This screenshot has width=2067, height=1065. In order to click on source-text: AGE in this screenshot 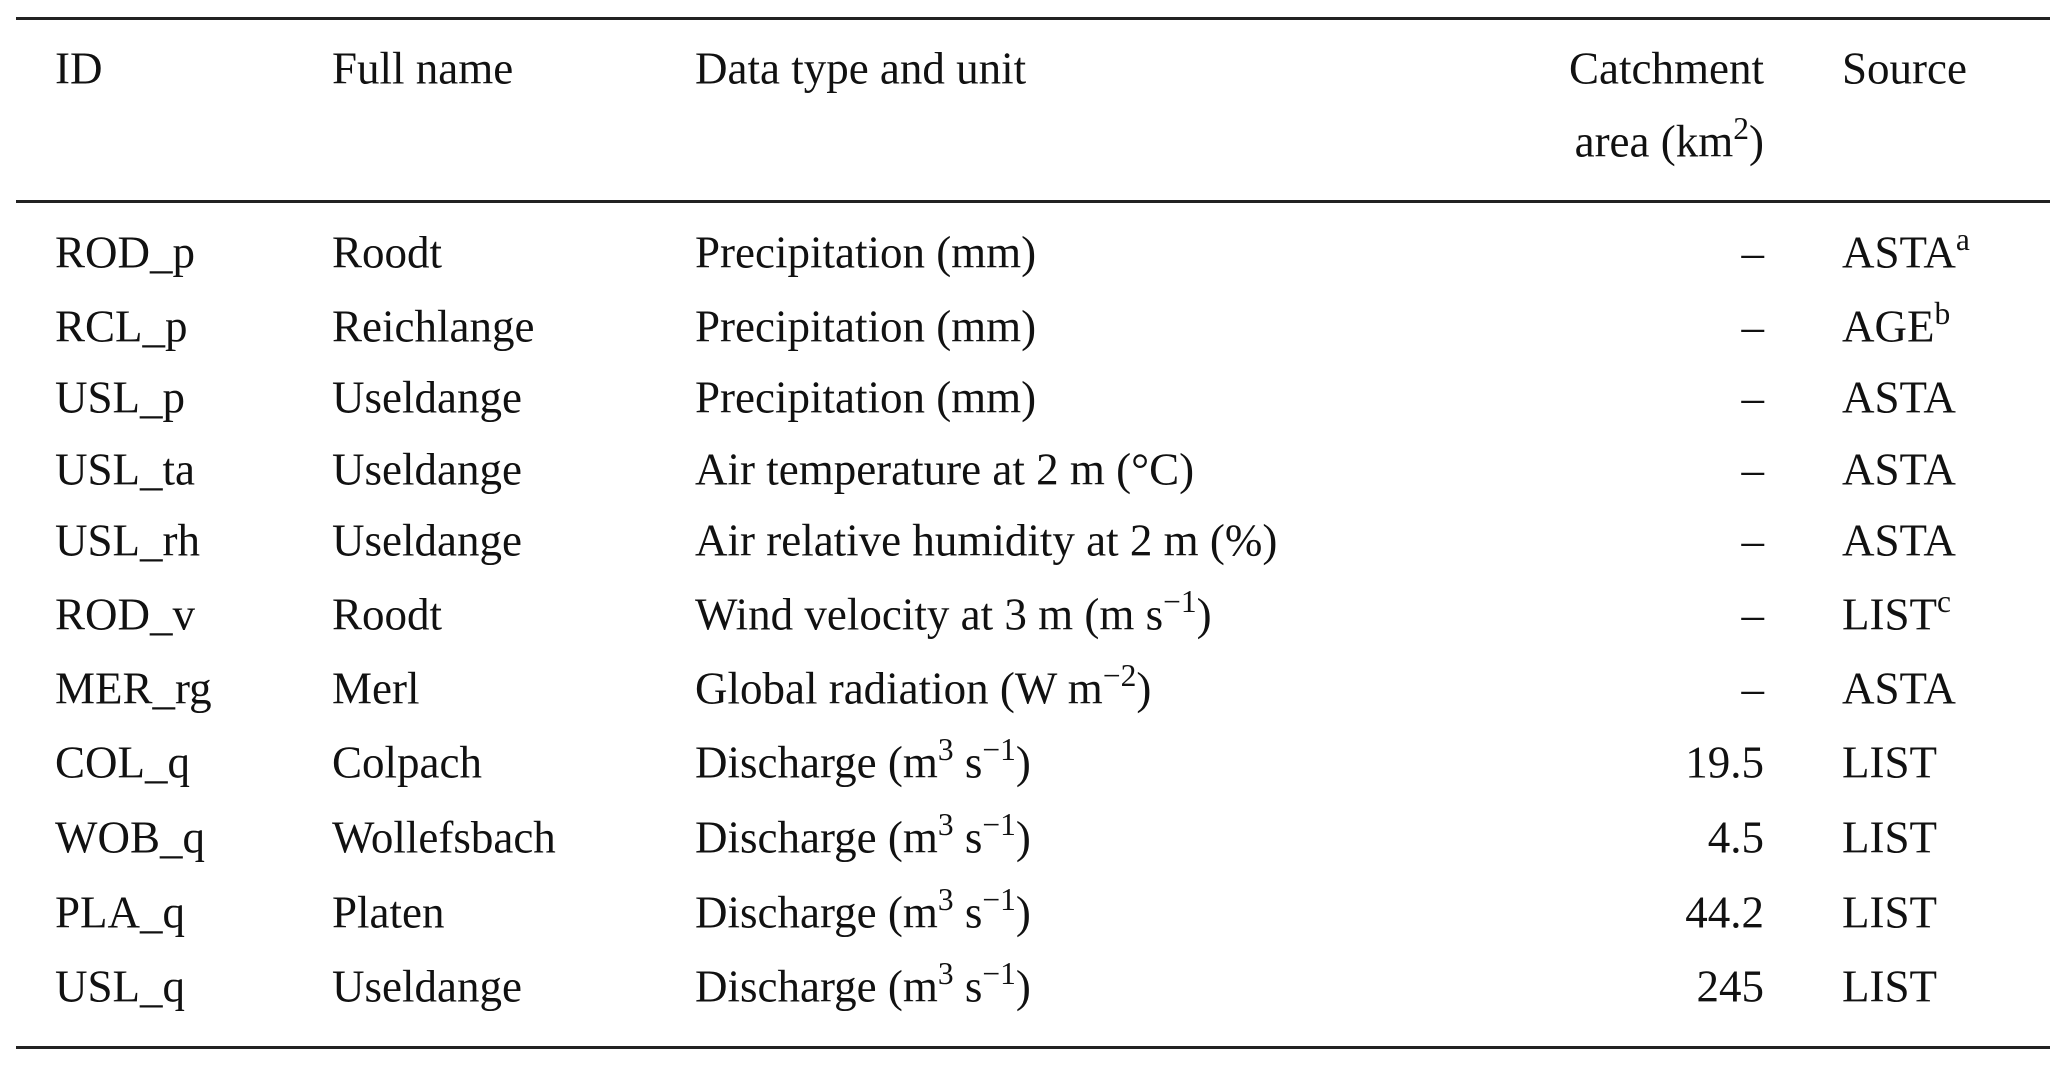, I will do `click(1888, 326)`.